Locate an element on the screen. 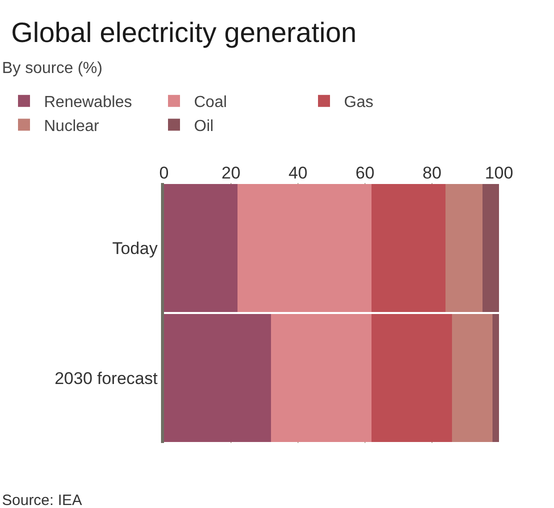 This screenshot has width=554, height=508. legend-label: Oil is located at coordinates (204, 126).